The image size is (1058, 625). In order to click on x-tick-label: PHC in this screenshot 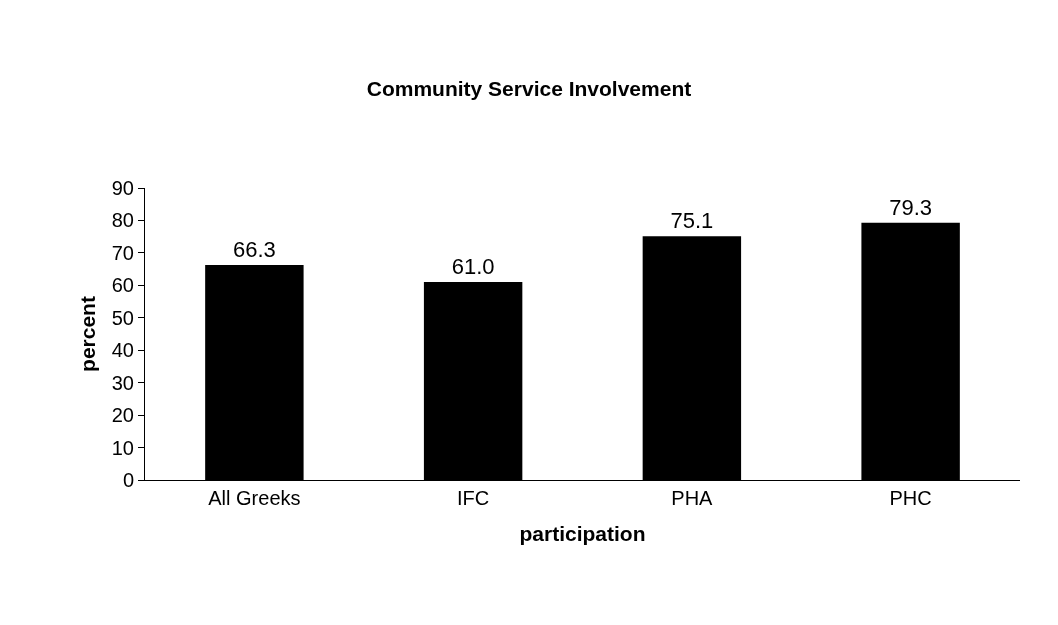, I will do `click(910, 498)`.